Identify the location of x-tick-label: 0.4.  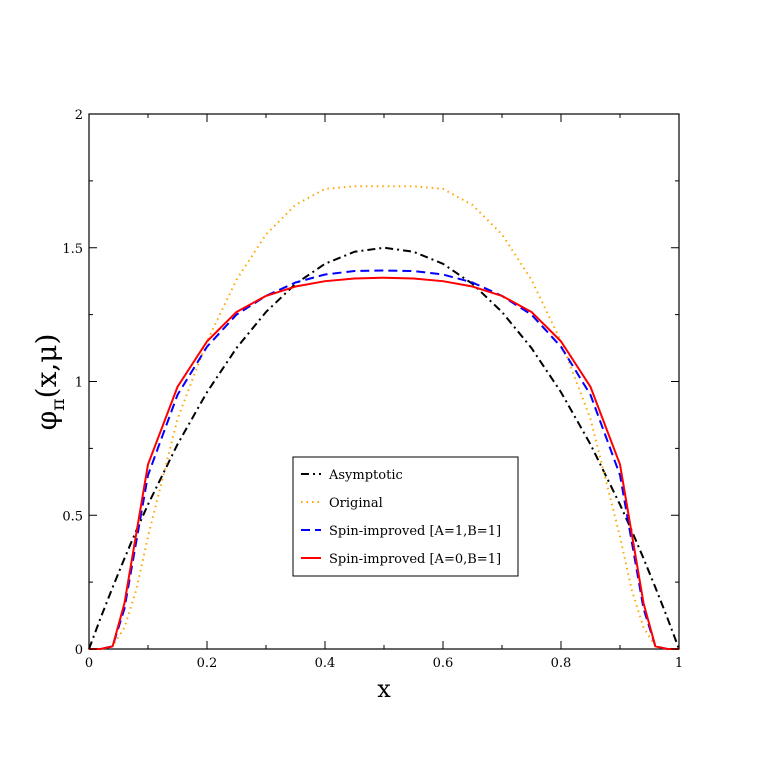
(325, 663).